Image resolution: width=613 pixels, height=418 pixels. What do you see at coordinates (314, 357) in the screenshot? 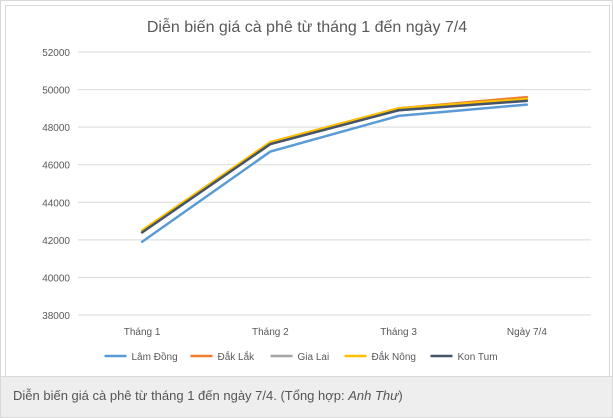
I see `legend-label-2: Gia Lai` at bounding box center [314, 357].